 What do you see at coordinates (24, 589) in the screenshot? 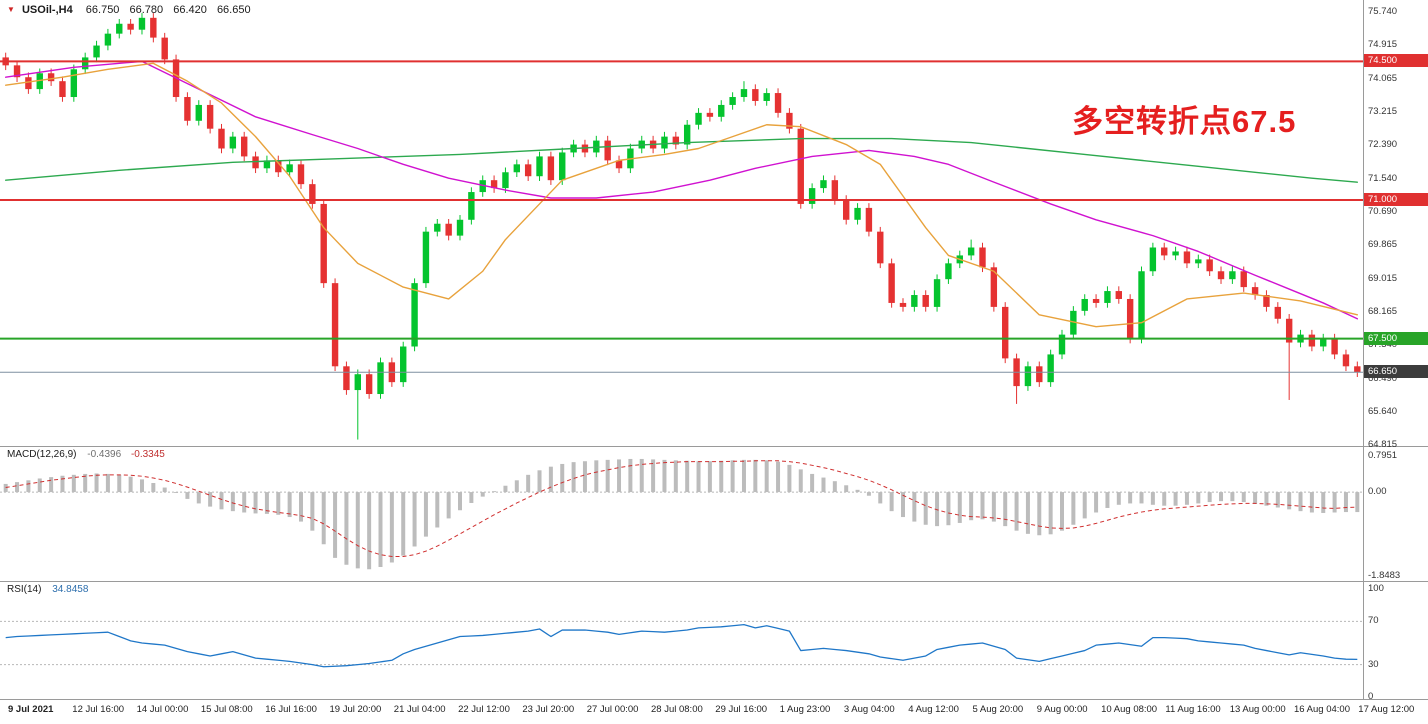
I see `rsi-name: RSI(14)` at bounding box center [24, 589].